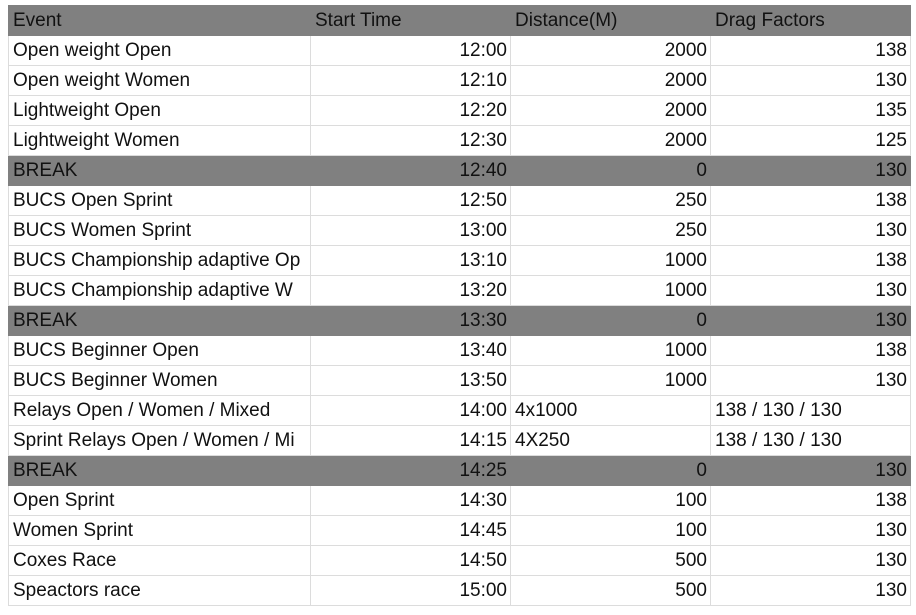 Image resolution: width=916 pixels, height=615 pixels. I want to click on start-time-cell: 13:30, so click(410, 320).